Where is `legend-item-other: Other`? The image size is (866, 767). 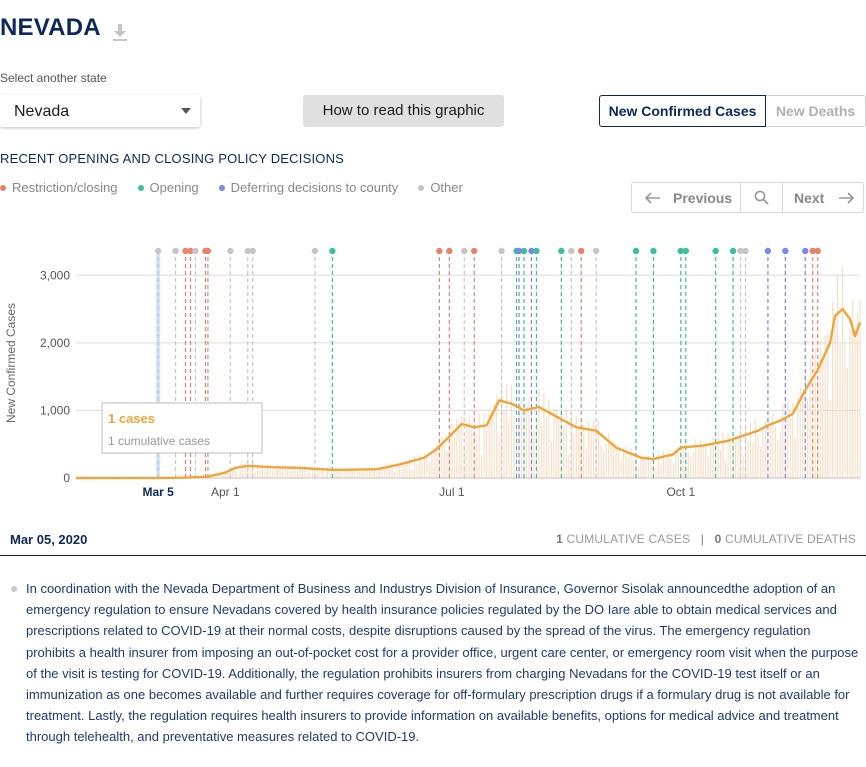 legend-item-other: Other is located at coordinates (440, 187).